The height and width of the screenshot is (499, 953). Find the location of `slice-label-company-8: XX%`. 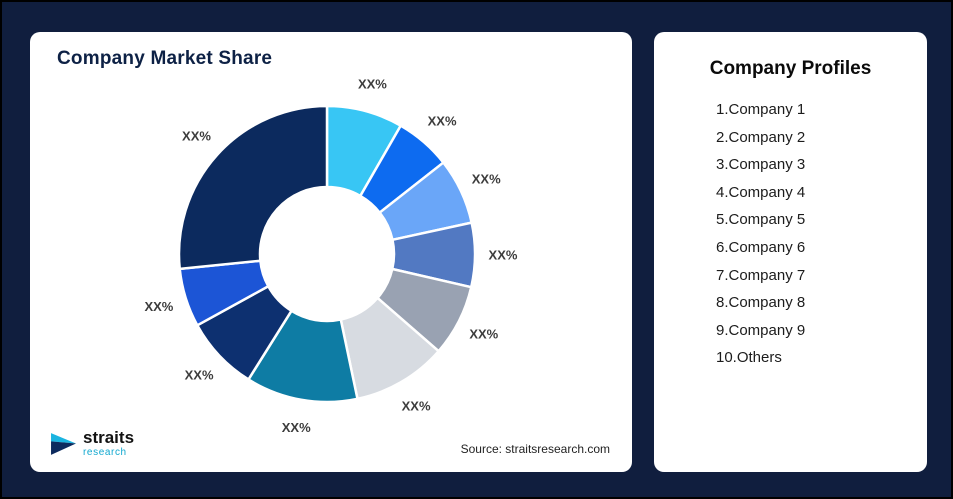

slice-label-company-8: XX% is located at coordinates (199, 374).